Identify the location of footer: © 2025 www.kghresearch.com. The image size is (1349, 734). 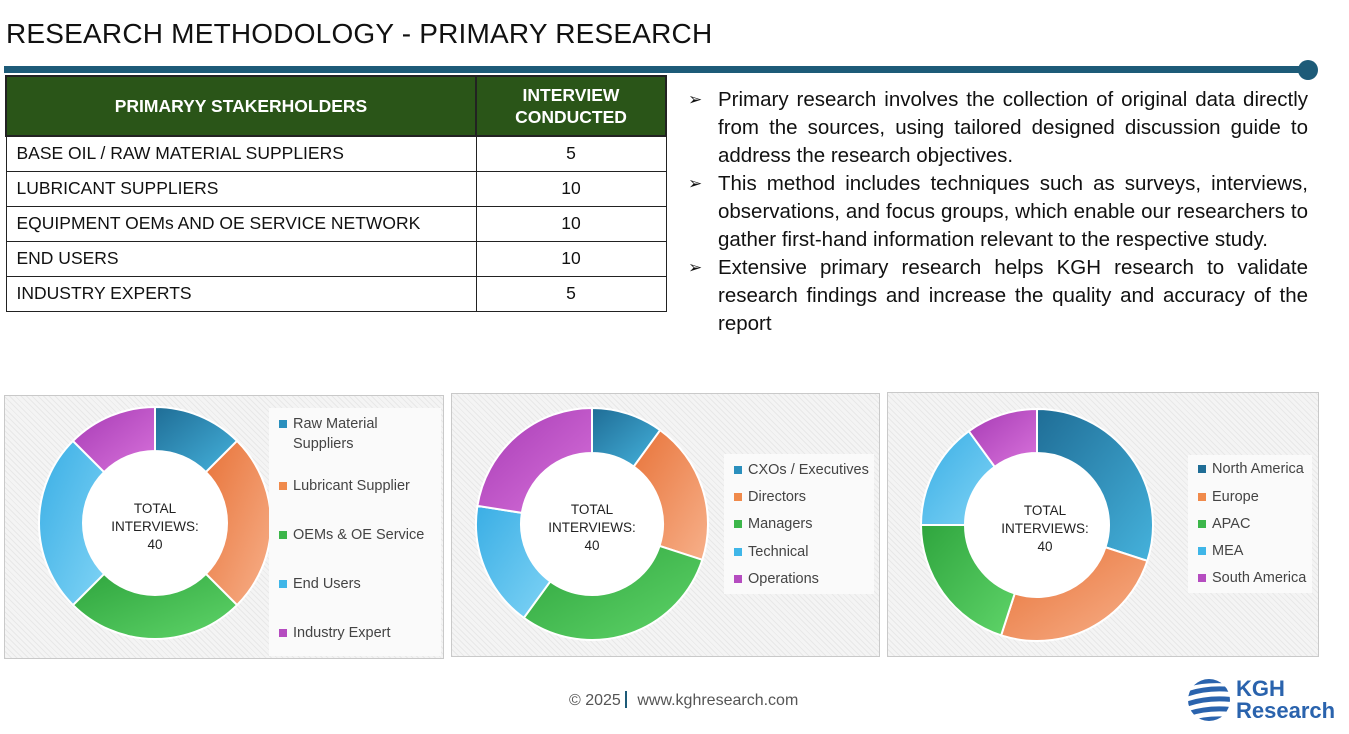
(683, 700).